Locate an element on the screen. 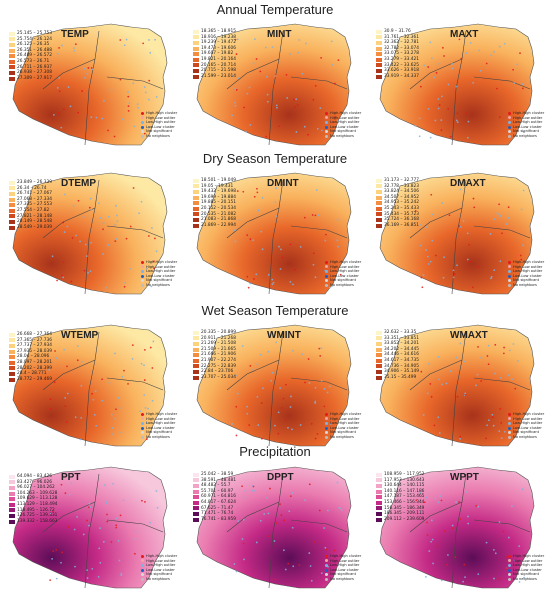 This screenshot has height=593, width=550. legend-row: 19.239 – 19.472 is located at coordinates (214, 43).